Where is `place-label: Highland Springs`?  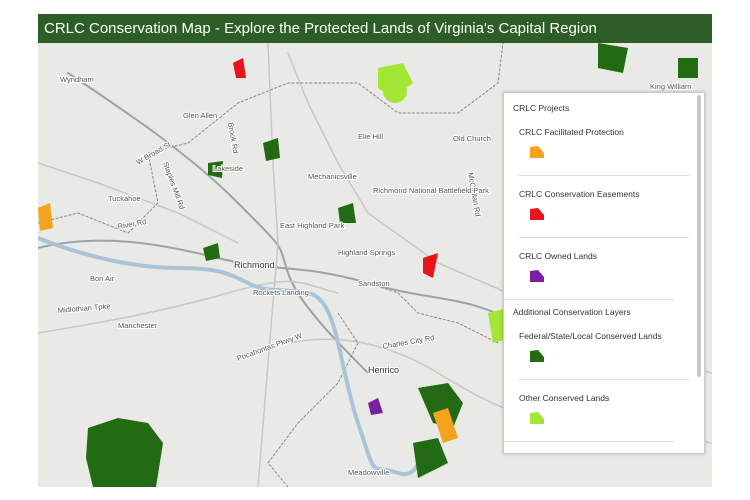 place-label: Highland Springs is located at coordinates (366, 252).